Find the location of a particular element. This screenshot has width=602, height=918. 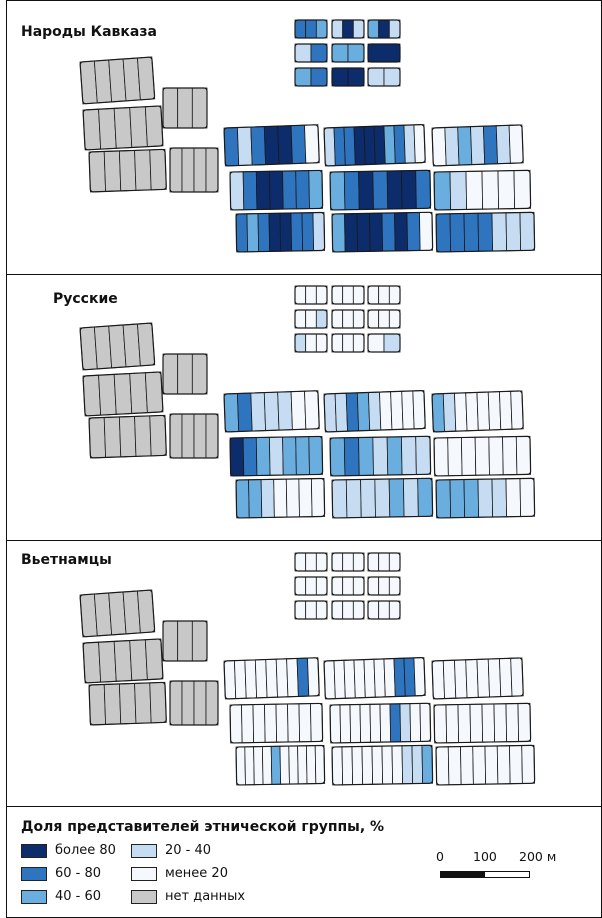

legend-item-20-40: 20 - 40 is located at coordinates (171, 850).